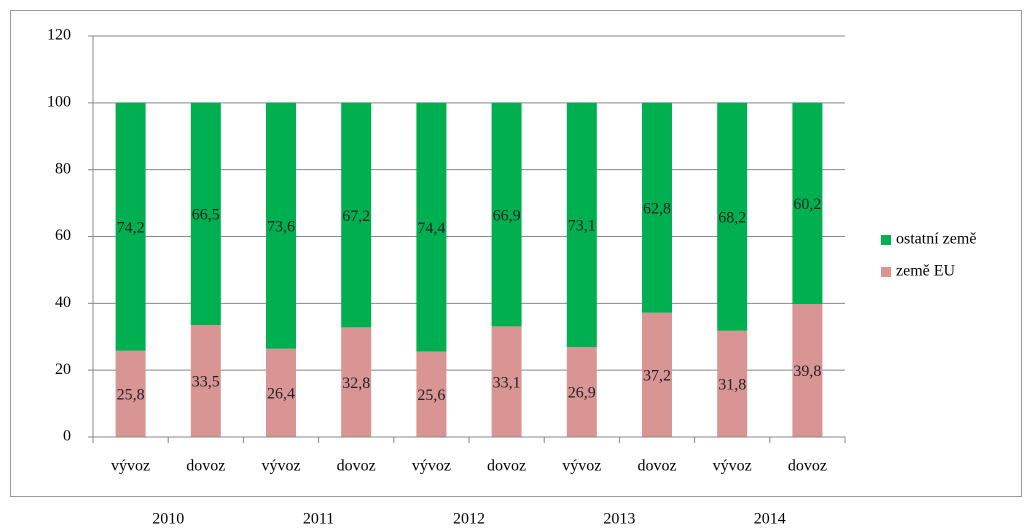 The height and width of the screenshot is (529, 1030). Describe the element at coordinates (318, 519) in the screenshot. I see `group-label: 2011` at that location.